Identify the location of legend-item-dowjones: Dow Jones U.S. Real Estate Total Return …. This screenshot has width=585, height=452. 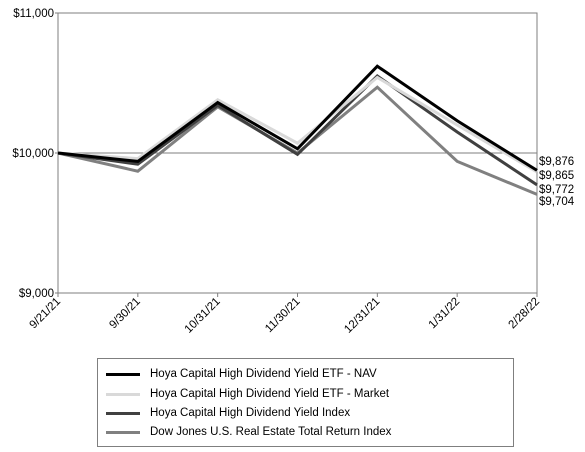
(248, 432).